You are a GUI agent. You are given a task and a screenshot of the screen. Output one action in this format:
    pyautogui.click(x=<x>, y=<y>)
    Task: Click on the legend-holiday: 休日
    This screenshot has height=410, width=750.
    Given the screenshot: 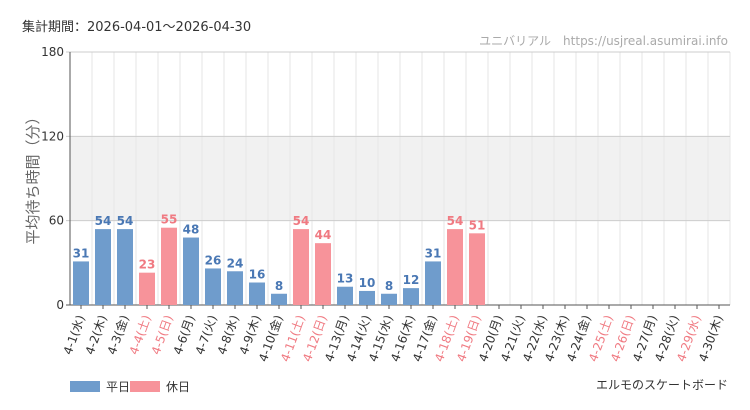 What is the action you would take?
    pyautogui.click(x=160, y=386)
    